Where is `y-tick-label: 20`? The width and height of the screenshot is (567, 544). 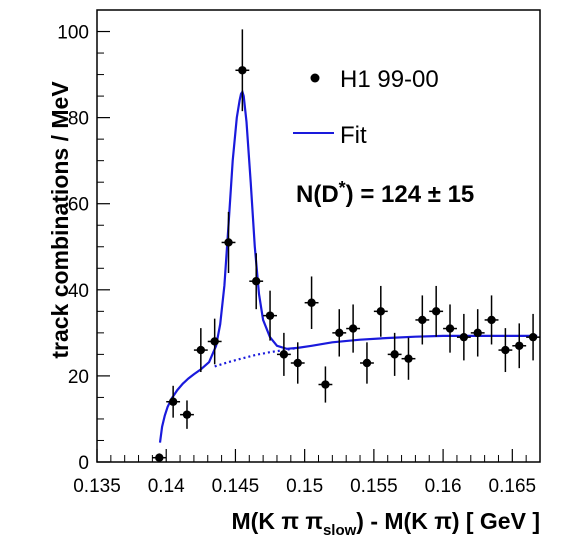
y-tick-label: 20 is located at coordinates (78, 377).